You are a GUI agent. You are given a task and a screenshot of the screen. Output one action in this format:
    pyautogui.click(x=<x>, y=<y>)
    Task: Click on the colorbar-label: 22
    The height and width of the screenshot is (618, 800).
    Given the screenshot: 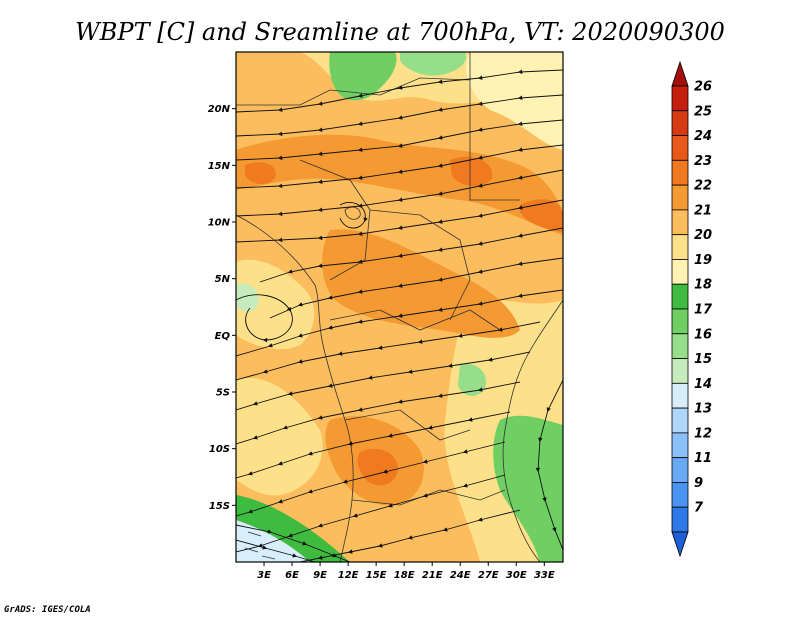 What is the action you would take?
    pyautogui.click(x=703, y=186)
    